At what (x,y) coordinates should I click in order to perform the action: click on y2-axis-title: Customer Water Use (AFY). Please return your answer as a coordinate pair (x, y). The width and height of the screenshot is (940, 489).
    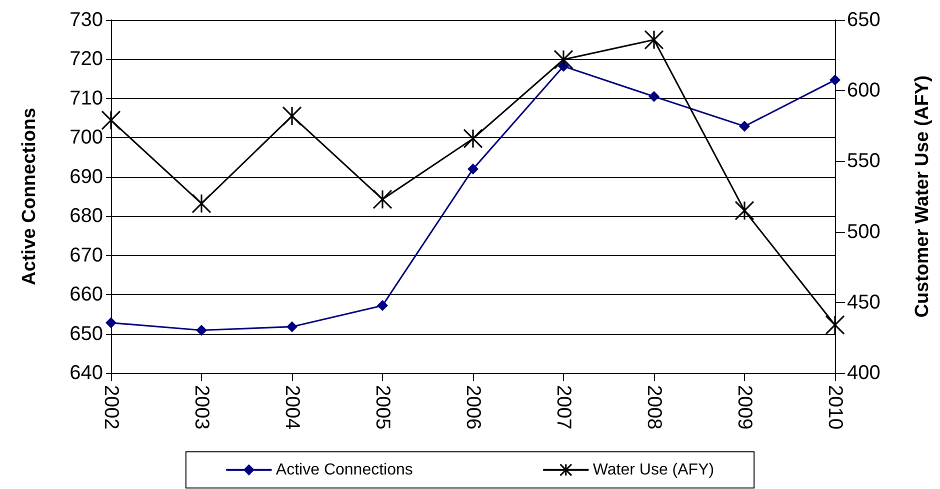
    Looking at the image, I should click on (922, 196).